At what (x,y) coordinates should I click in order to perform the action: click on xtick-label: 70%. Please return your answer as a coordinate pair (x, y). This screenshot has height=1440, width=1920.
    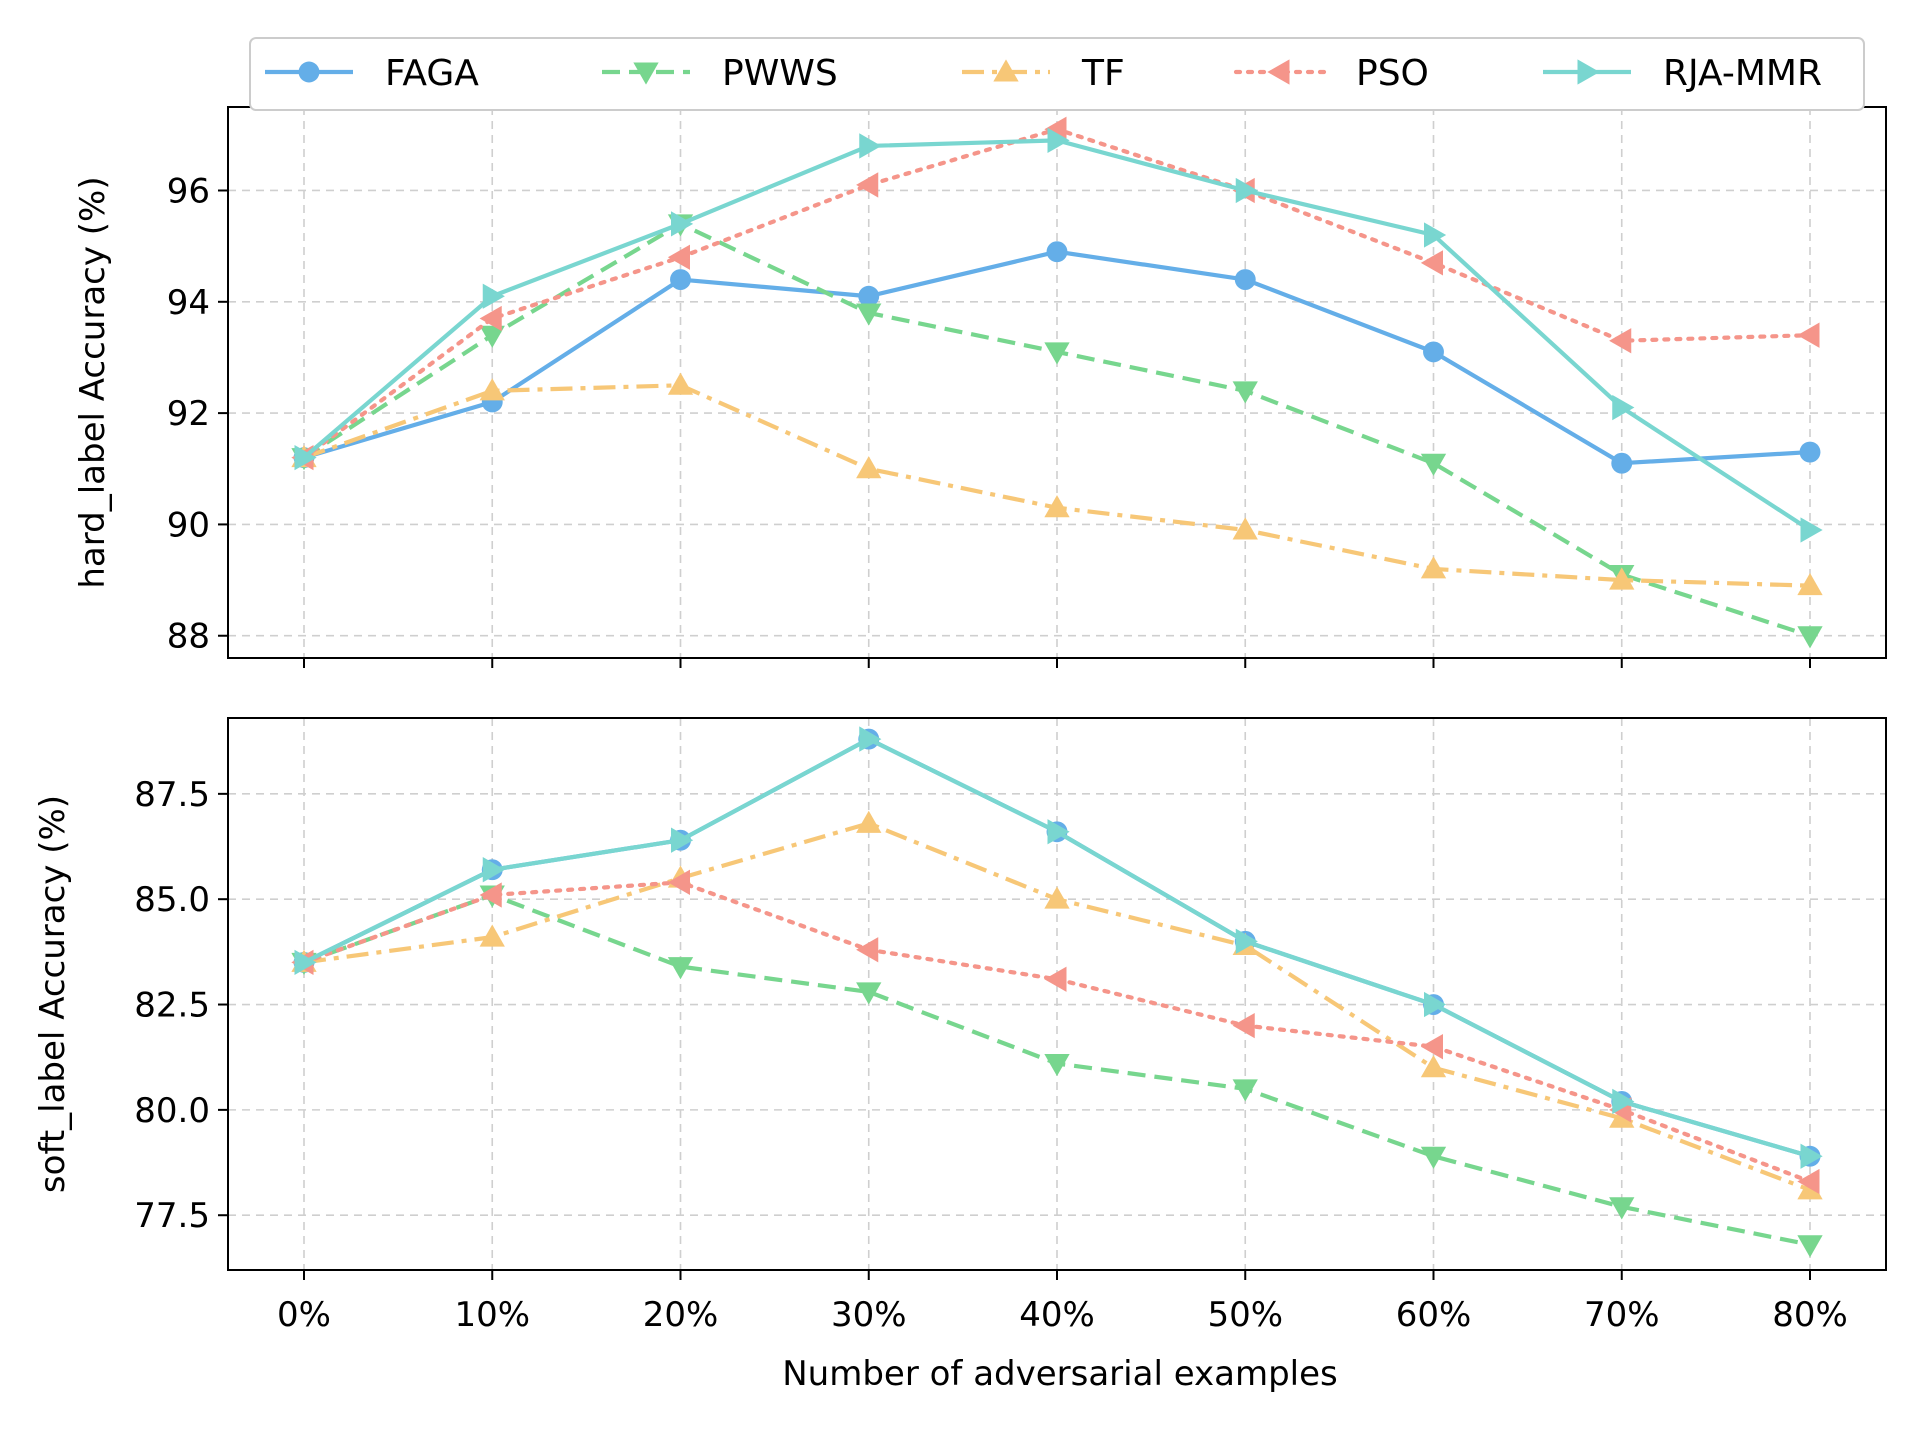
    Looking at the image, I should click on (1622, 1315).